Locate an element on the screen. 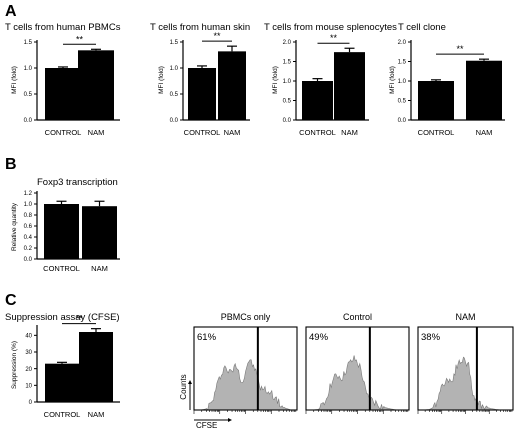 The image size is (520, 431). y-tick-label: 0.4 is located at coordinates (28, 238).